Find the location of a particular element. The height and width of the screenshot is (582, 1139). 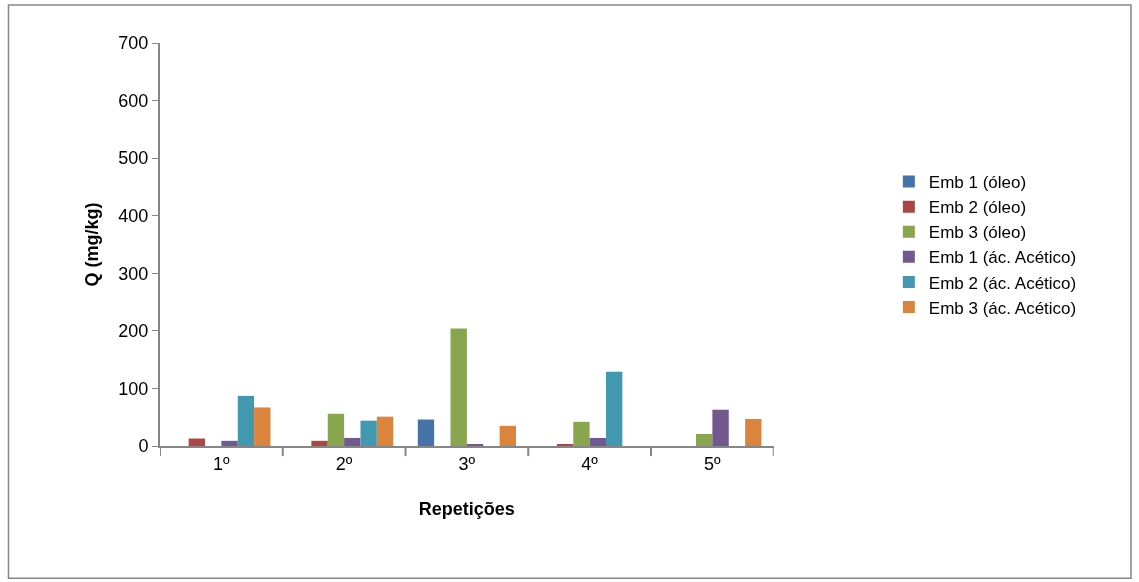

x-axis-title: Repetições is located at coordinates (466, 509).